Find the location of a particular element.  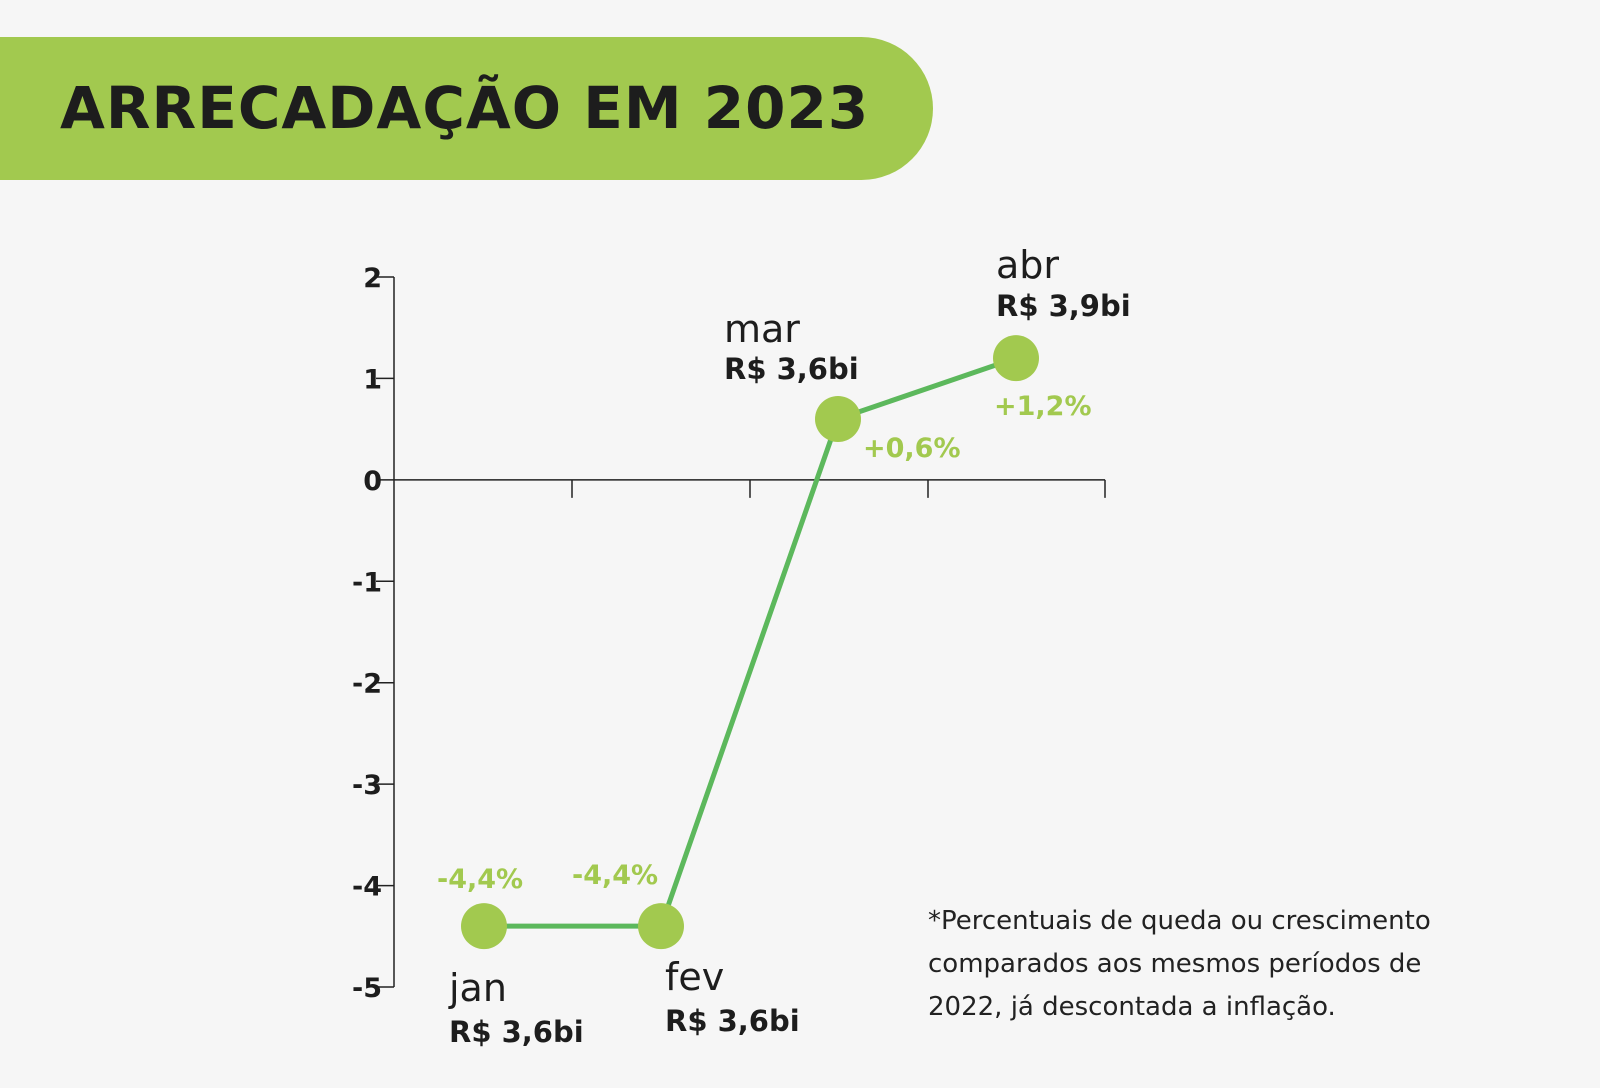

amount-label: R$ 3,9bi is located at coordinates (1063, 306).